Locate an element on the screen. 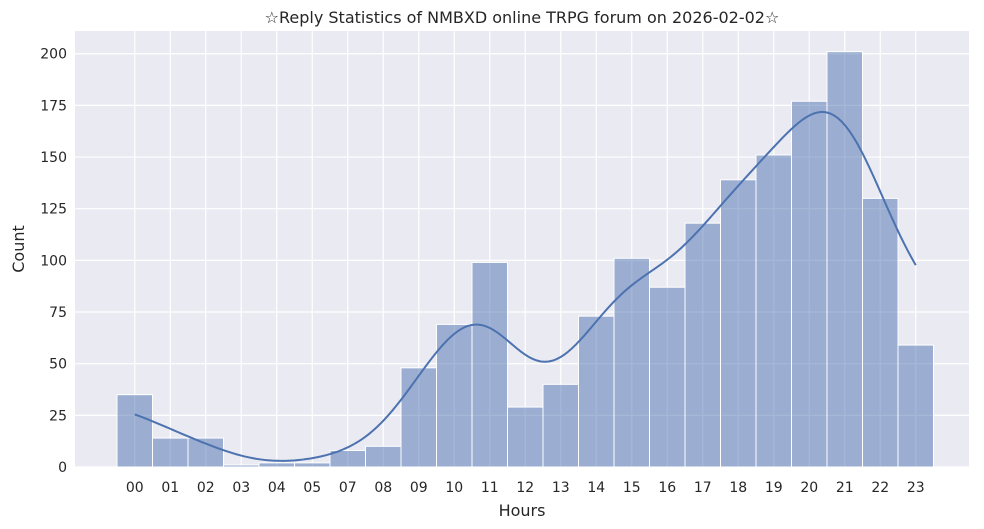 This screenshot has width=984, height=529. y-tick-labels: 0 25 50 75 100 125 150 175 200 is located at coordinates (53, 261).